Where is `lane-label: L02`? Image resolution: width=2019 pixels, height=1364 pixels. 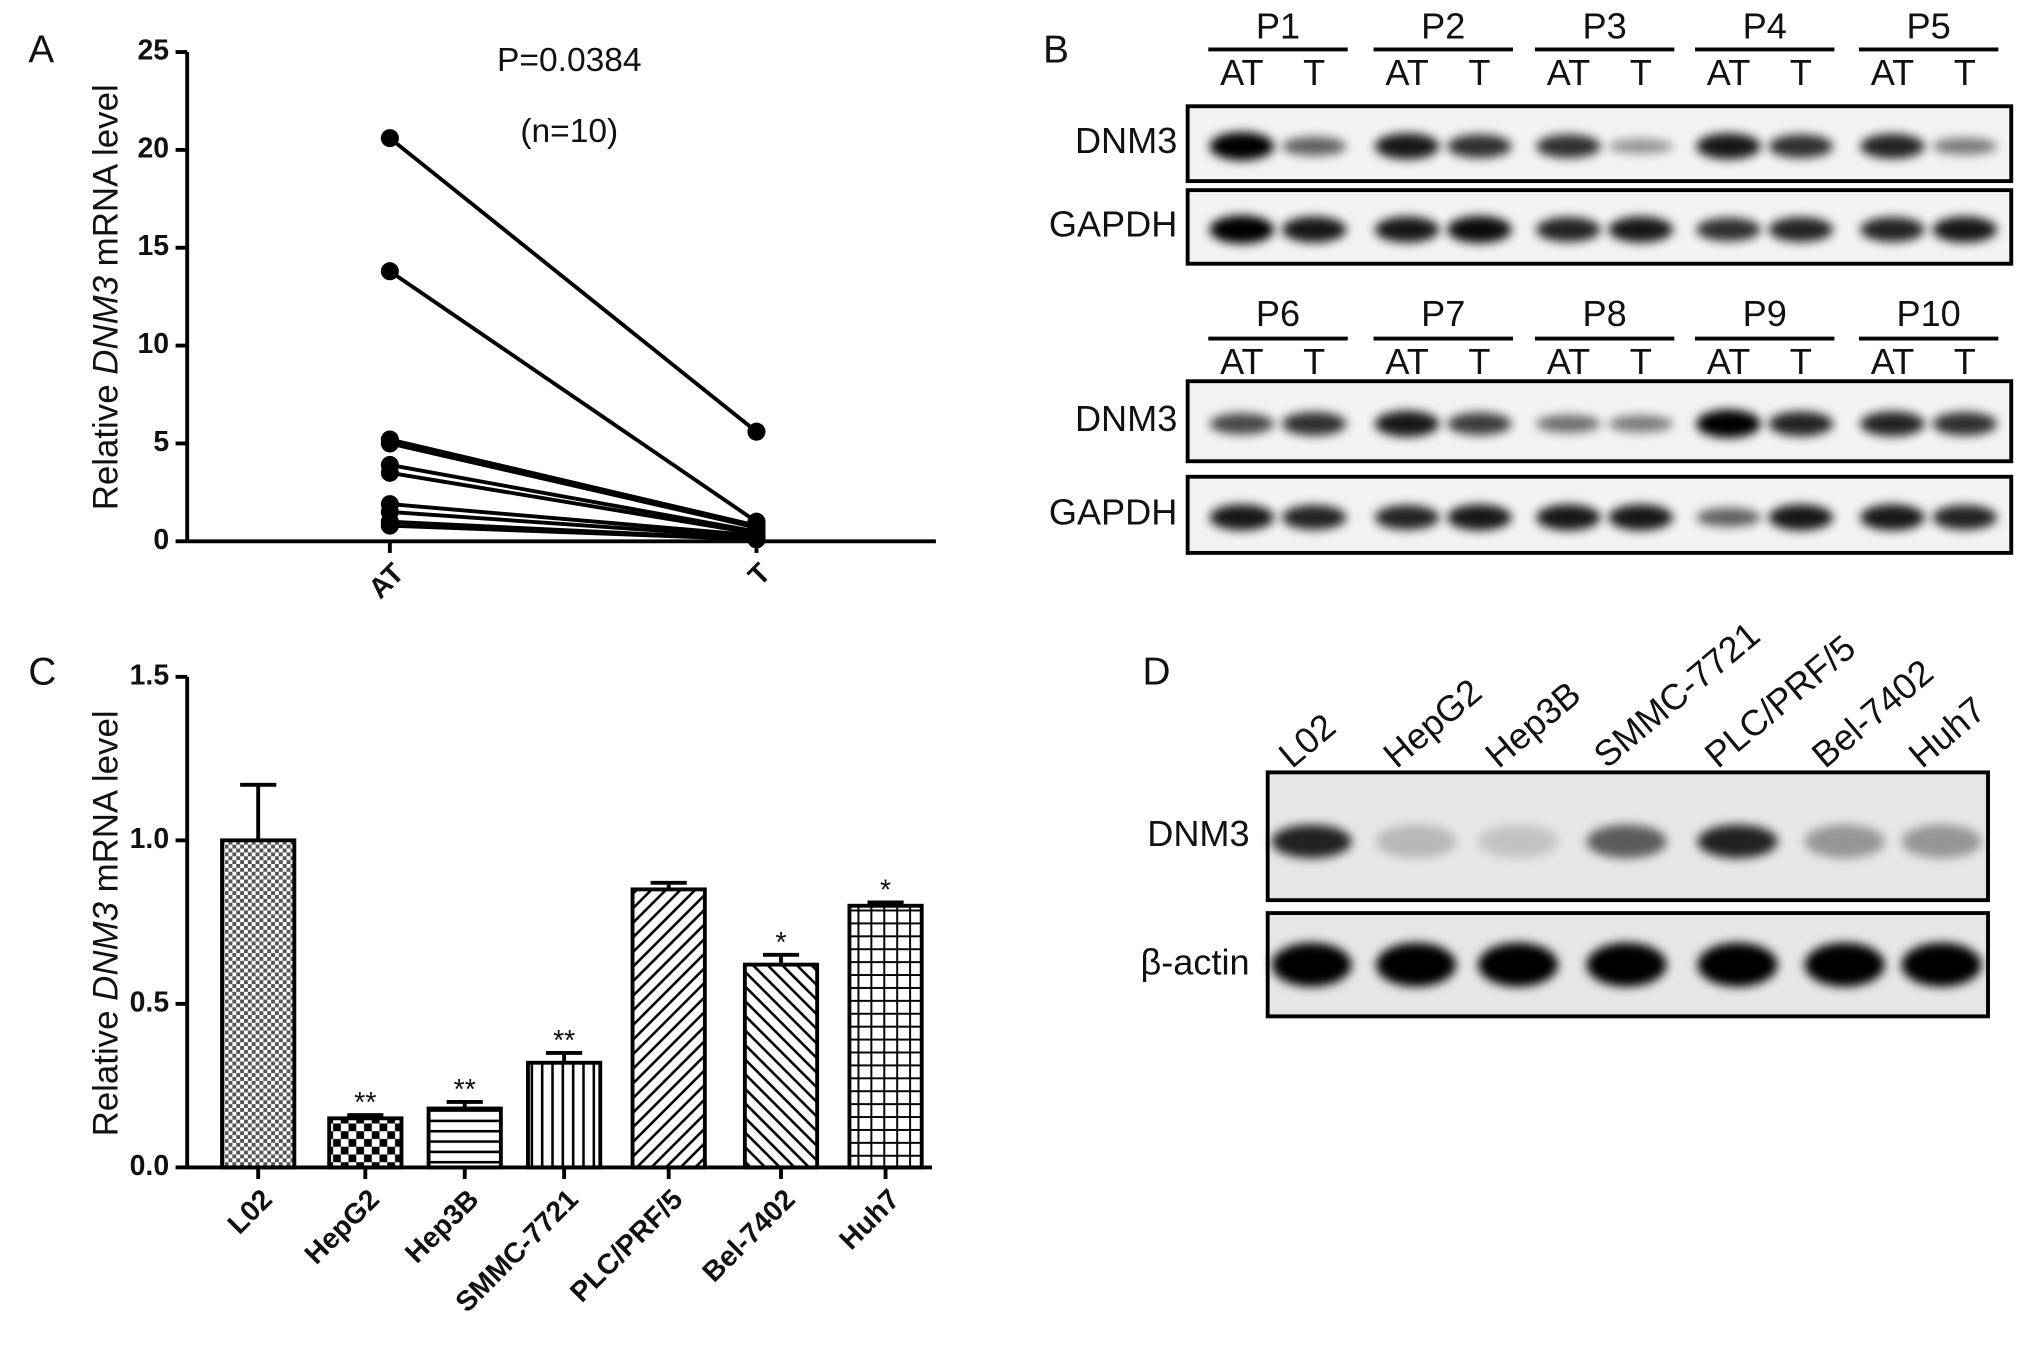
lane-label: L02 is located at coordinates (1307, 740).